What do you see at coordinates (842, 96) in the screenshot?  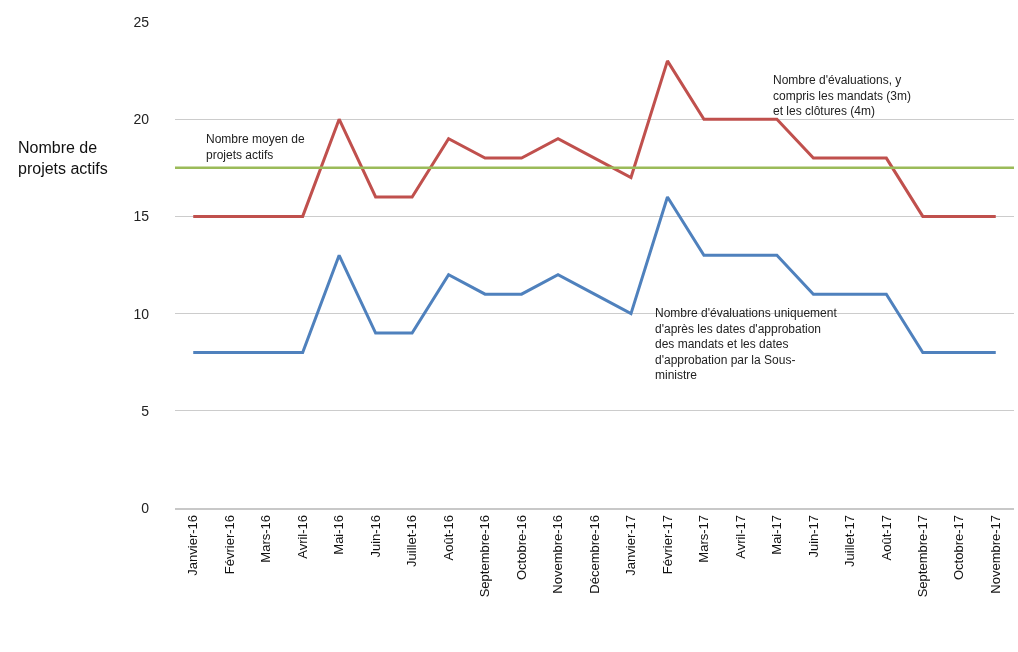 I see `series-label: Nombre d'évaluations, y compris les mandats (3m) et les clôtures (4m)` at bounding box center [842, 96].